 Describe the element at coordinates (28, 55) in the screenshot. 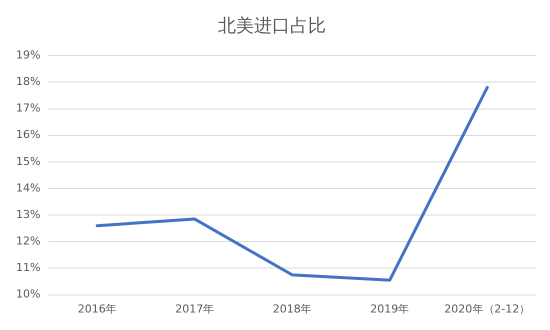

I see `y-tick-label: 19%` at that location.